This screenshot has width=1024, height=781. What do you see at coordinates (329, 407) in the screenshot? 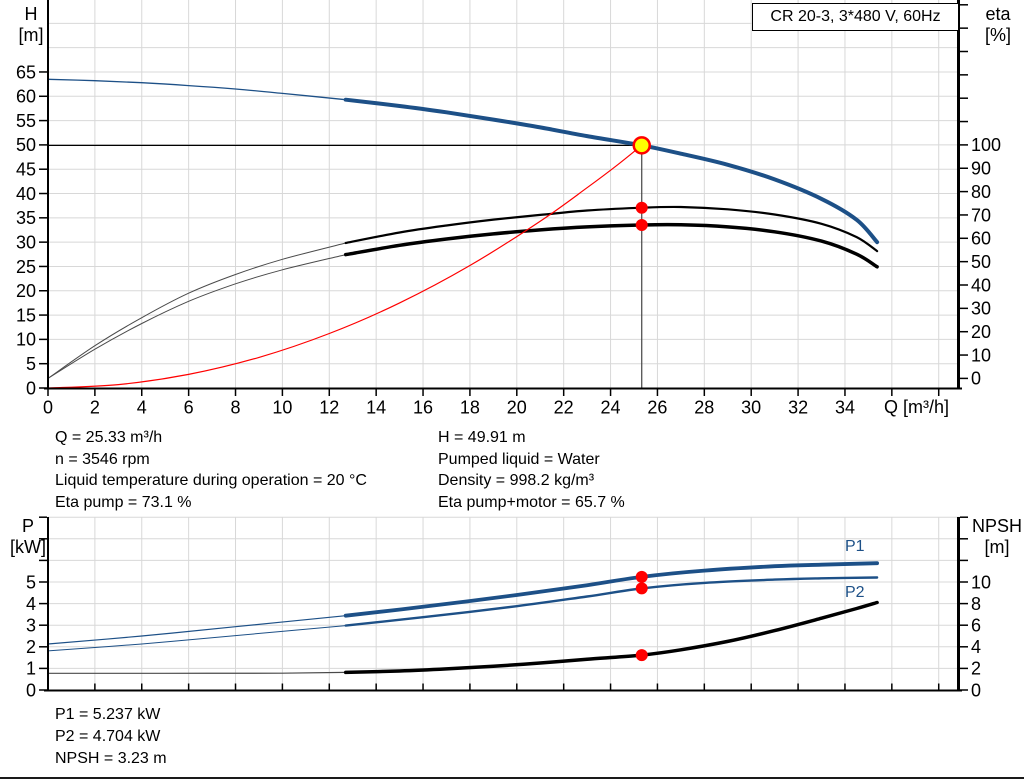
I see `q-tick-label: 12` at bounding box center [329, 407].